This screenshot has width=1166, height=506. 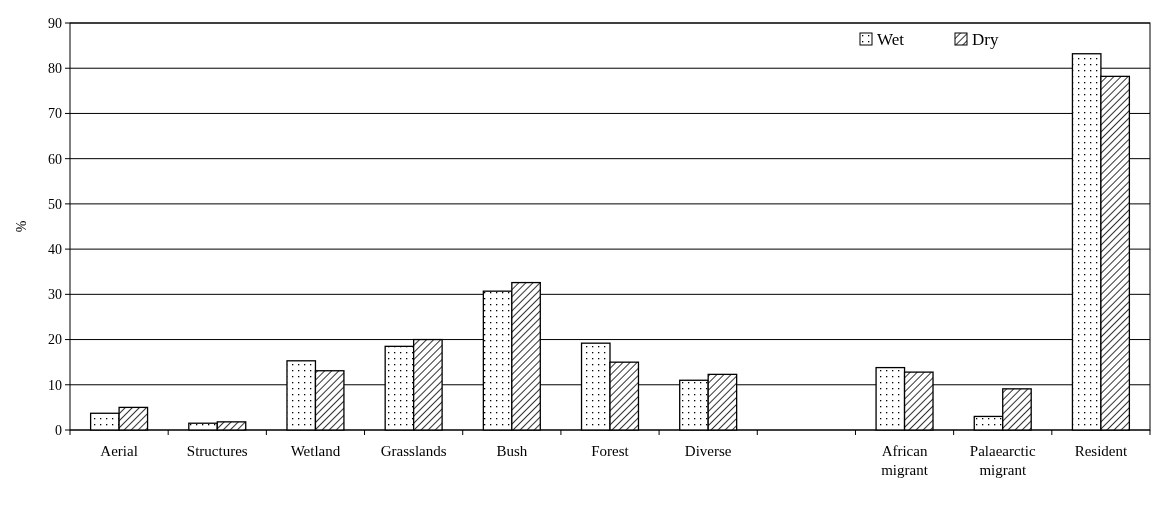 What do you see at coordinates (119, 451) in the screenshot?
I see `x-tick-label: Aerial` at bounding box center [119, 451].